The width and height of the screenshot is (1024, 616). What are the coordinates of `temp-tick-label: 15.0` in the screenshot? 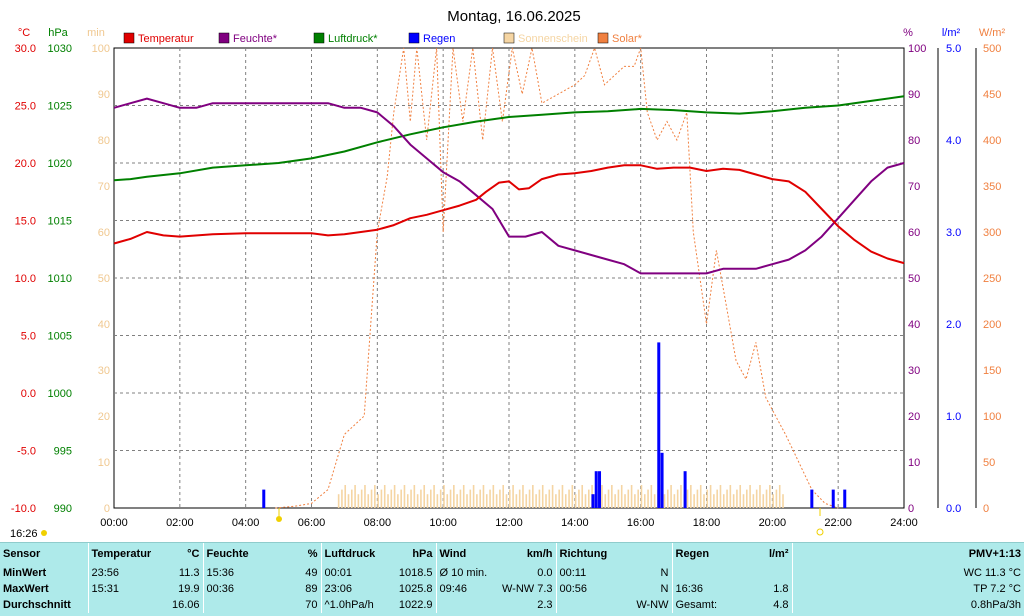 It's located at (25, 222).